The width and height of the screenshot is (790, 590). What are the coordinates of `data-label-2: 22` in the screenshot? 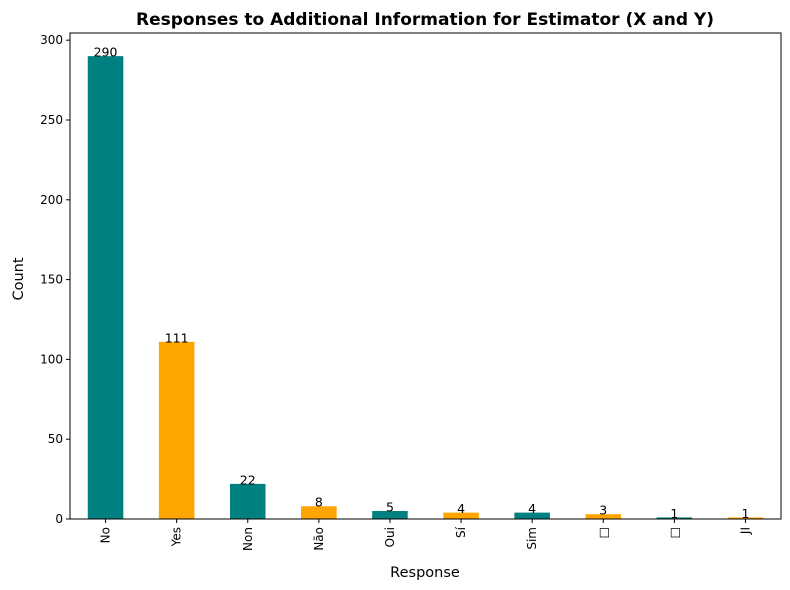 It's located at (248, 479).